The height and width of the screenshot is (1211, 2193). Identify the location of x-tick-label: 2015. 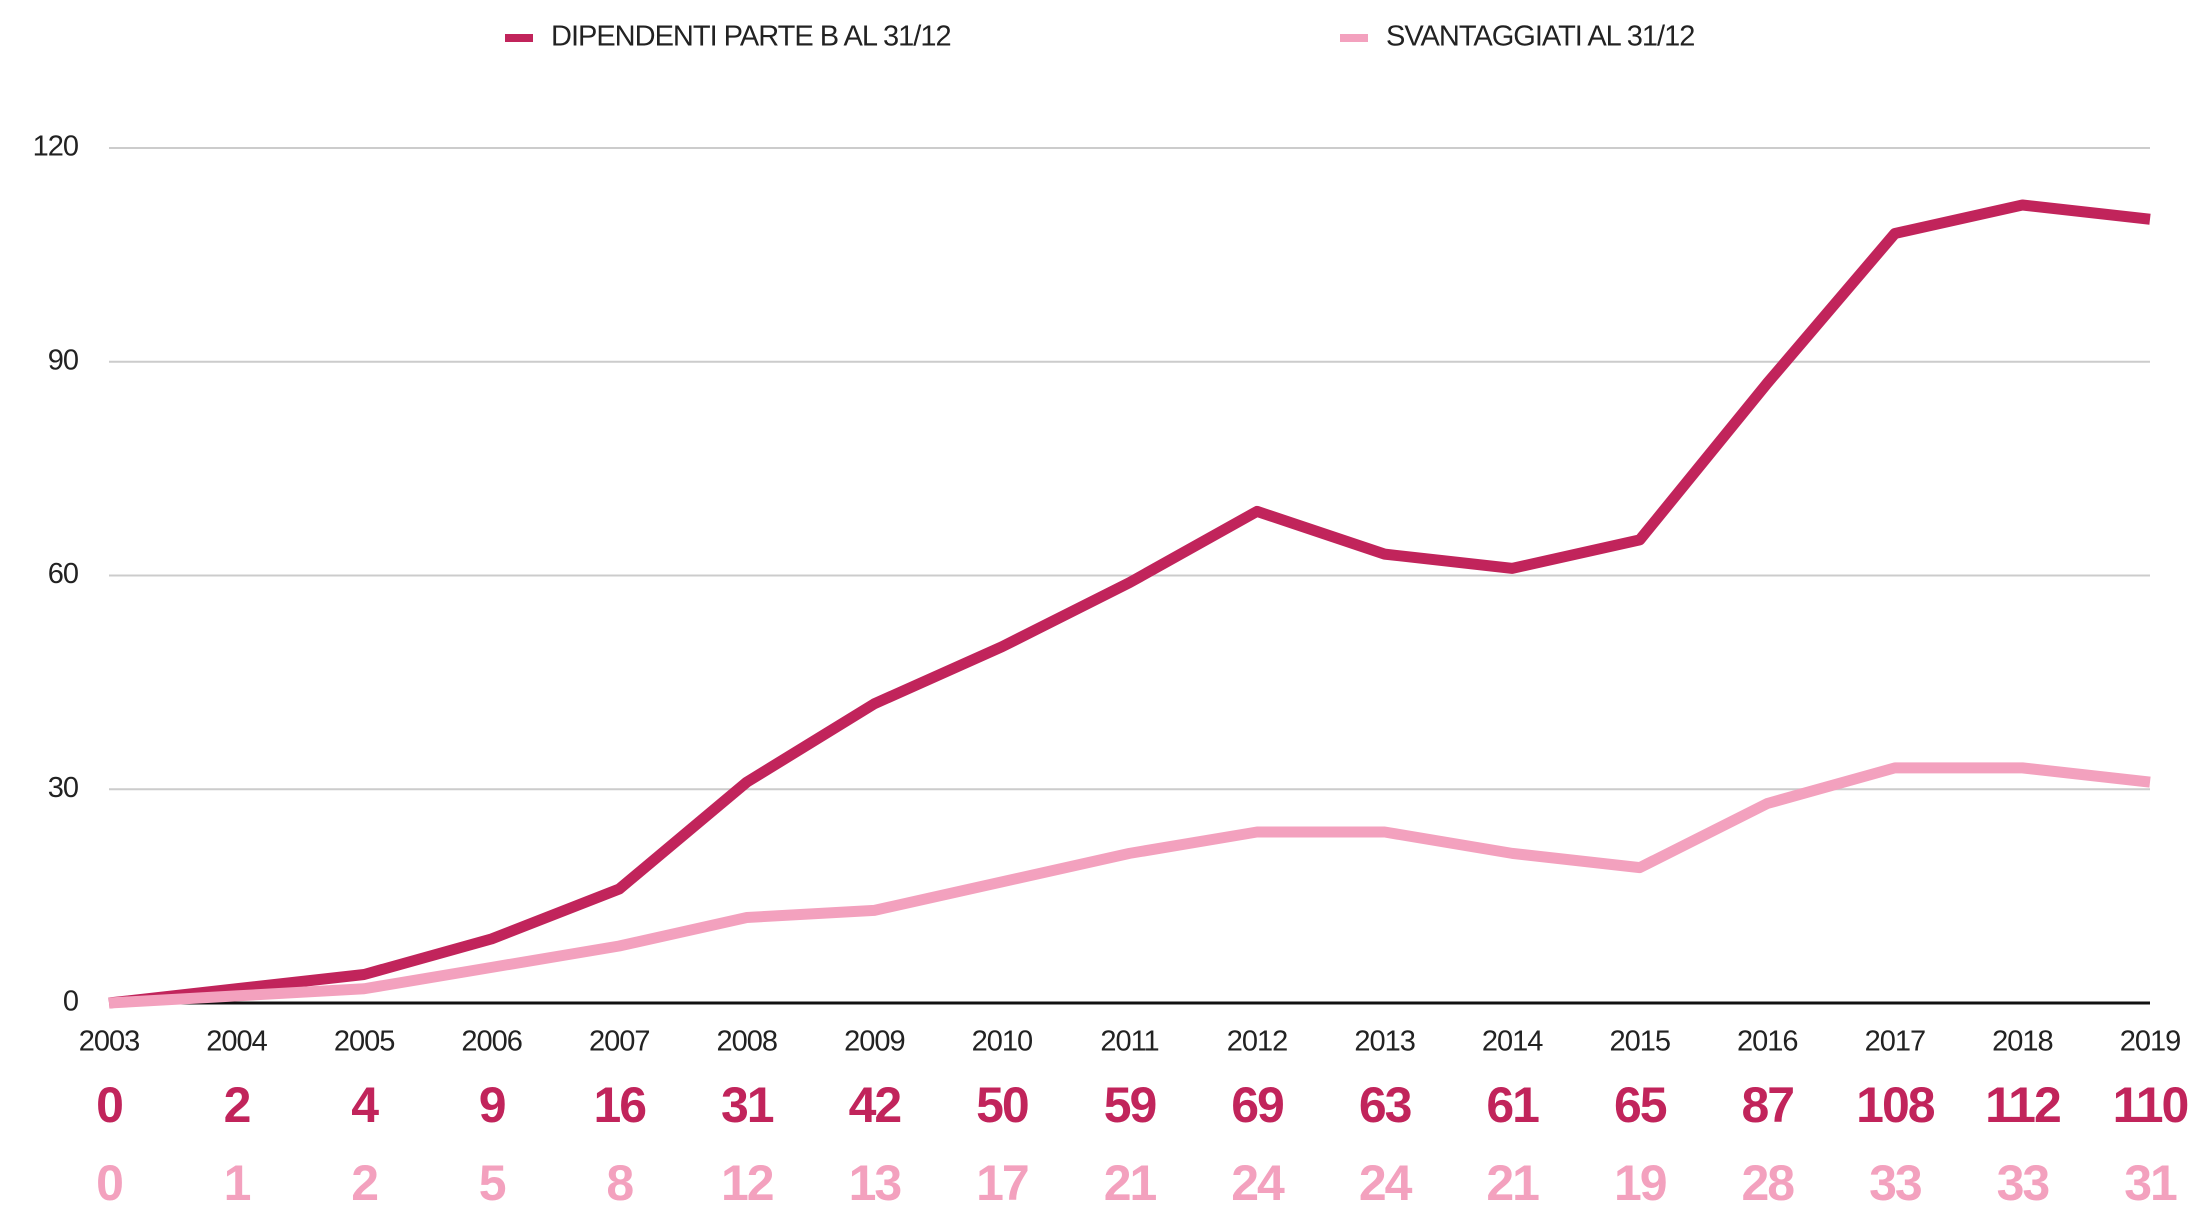
(1639, 1042).